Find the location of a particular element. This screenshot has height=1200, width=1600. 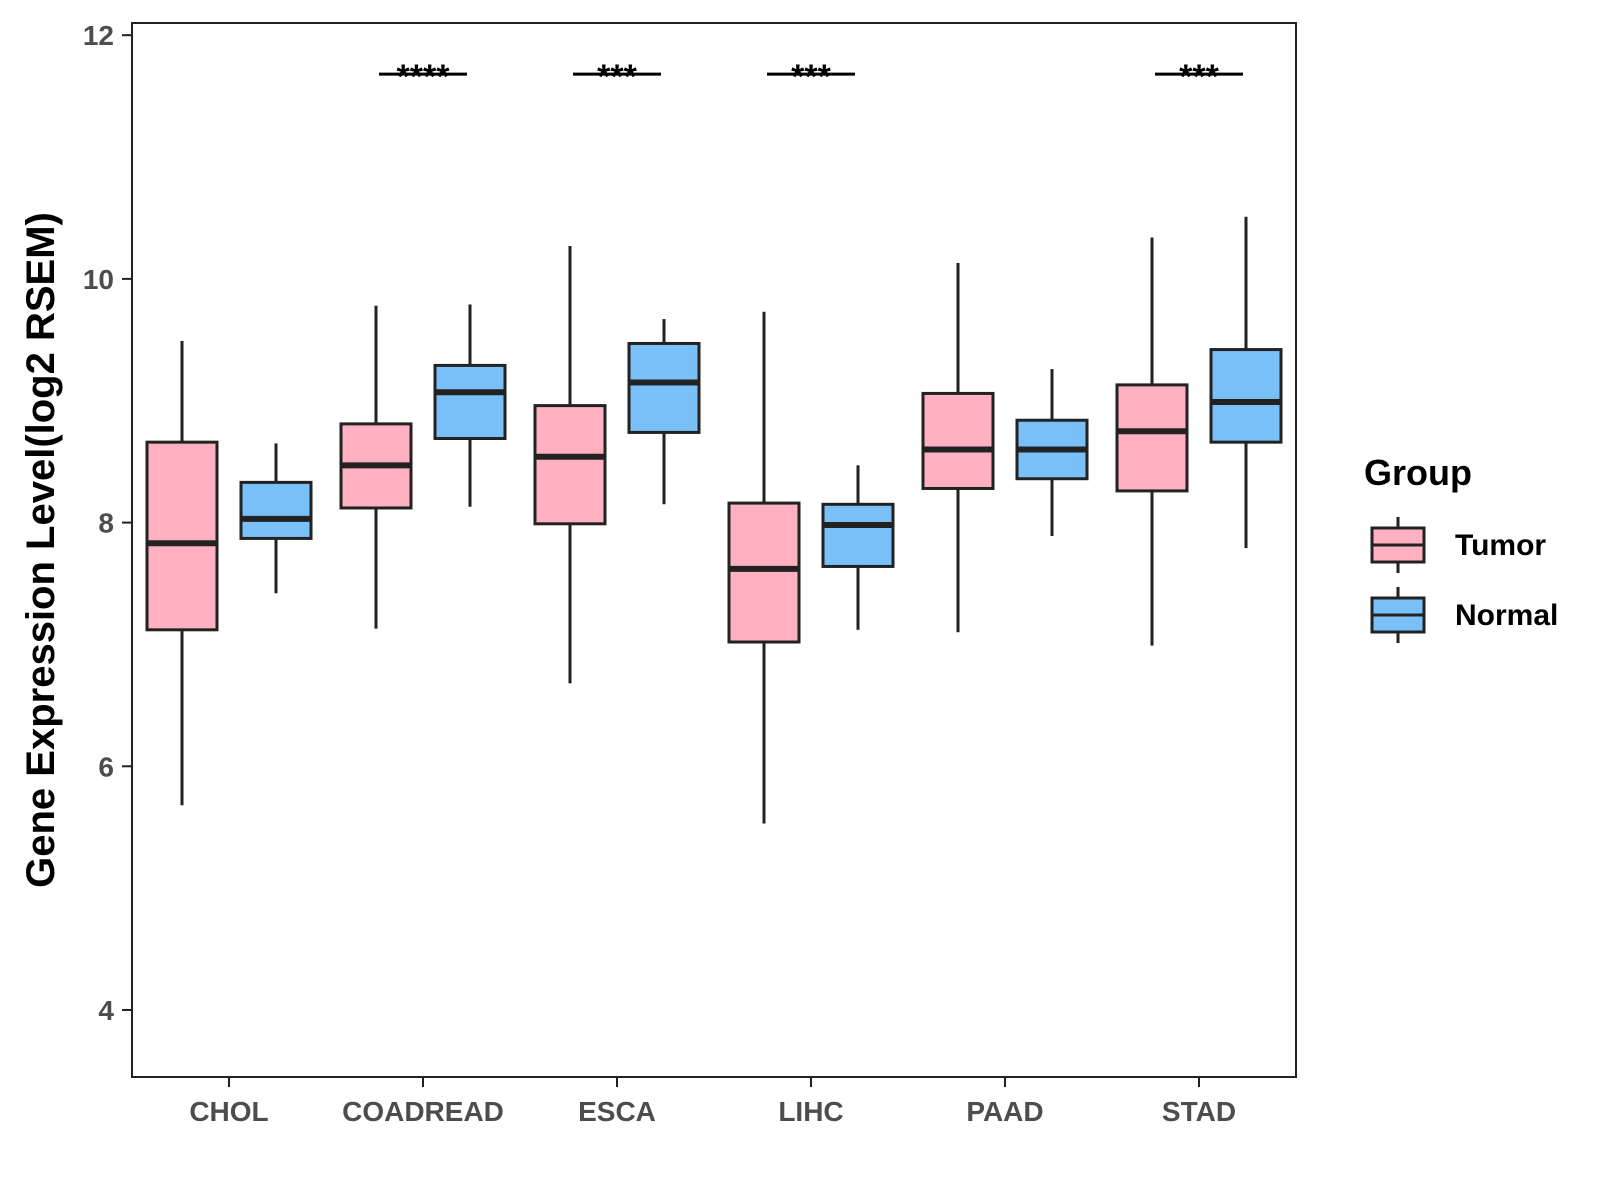

legend: Group Tumor Normal is located at coordinates (1461, 547).